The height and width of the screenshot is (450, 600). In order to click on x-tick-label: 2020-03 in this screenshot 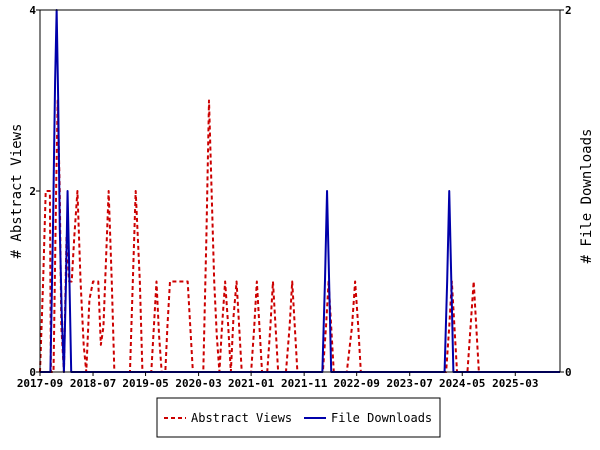, I will do `click(198, 383)`.